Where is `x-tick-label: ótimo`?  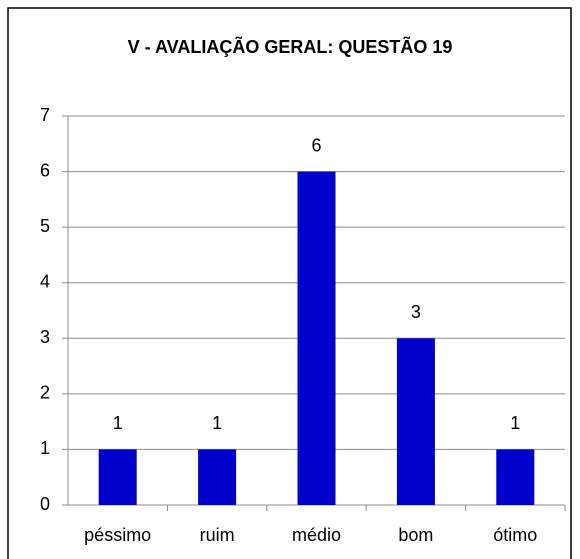
x-tick-label: ótimo is located at coordinates (515, 535).